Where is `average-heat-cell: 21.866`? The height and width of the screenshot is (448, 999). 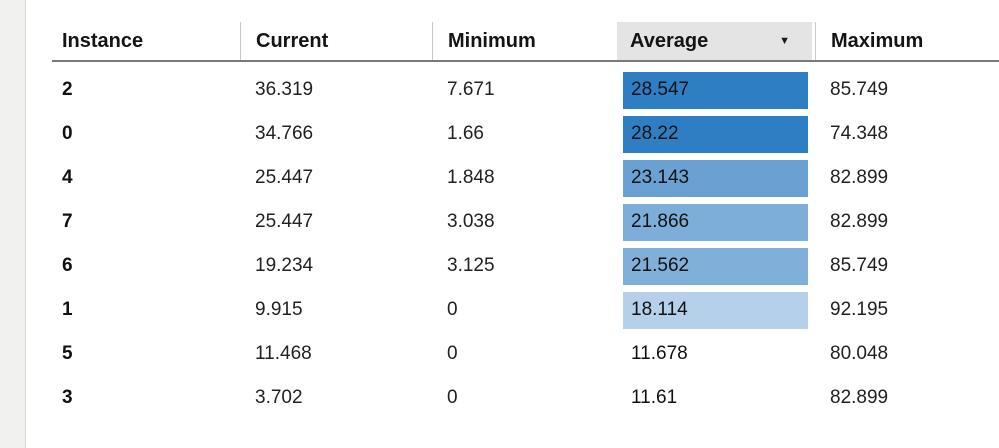
average-heat-cell: 21.866 is located at coordinates (715, 222).